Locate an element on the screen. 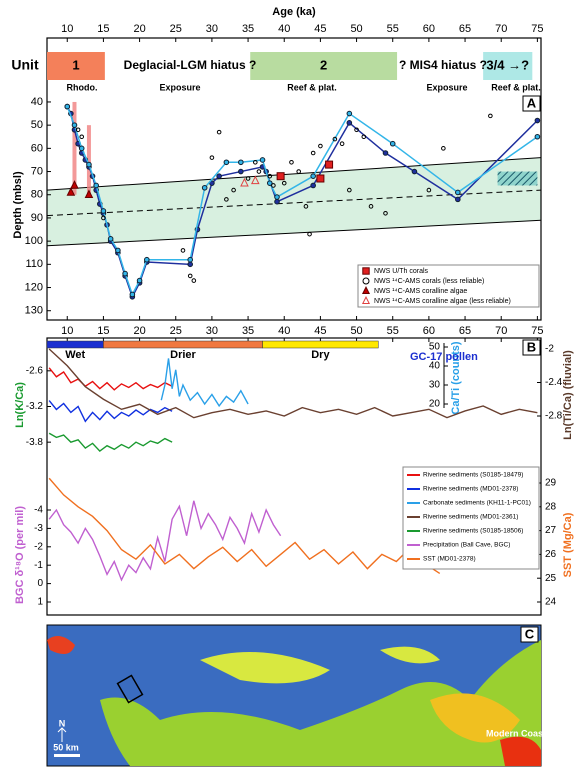 The height and width of the screenshot is (771, 581). facies-label: Exposure is located at coordinates (179, 87).